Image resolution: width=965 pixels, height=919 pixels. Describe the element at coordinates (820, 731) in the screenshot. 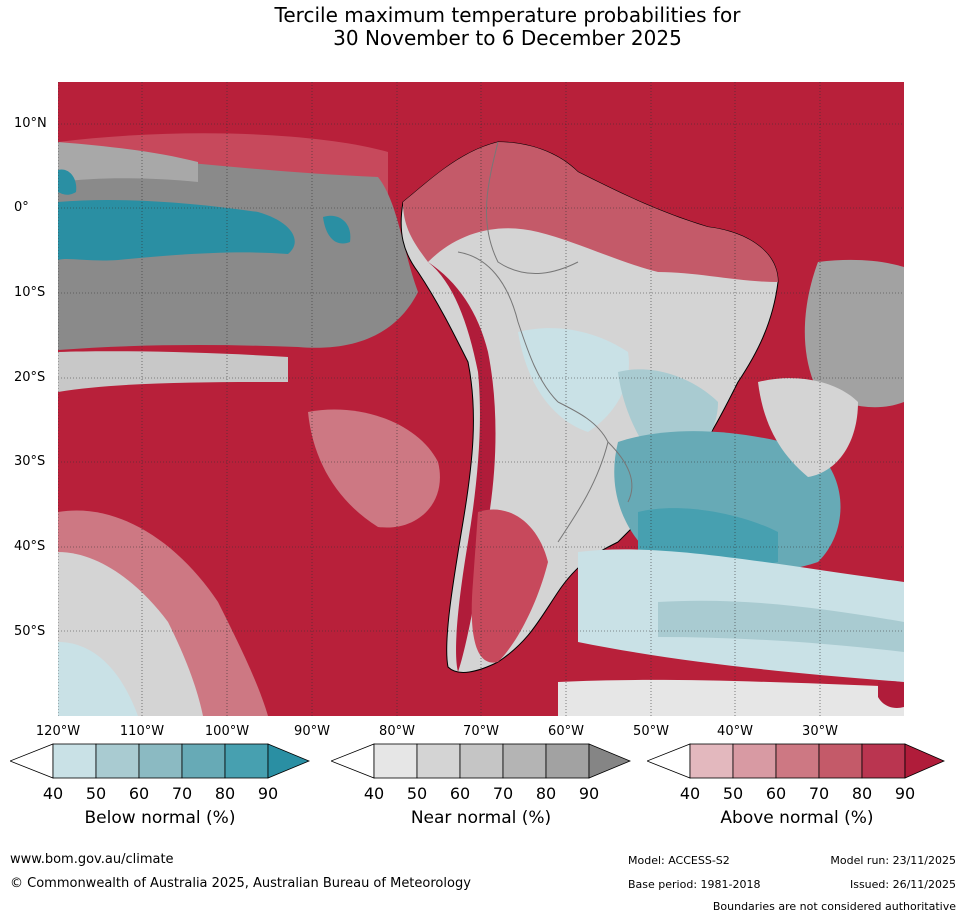

I see `lon-label-30w: 30°W` at that location.